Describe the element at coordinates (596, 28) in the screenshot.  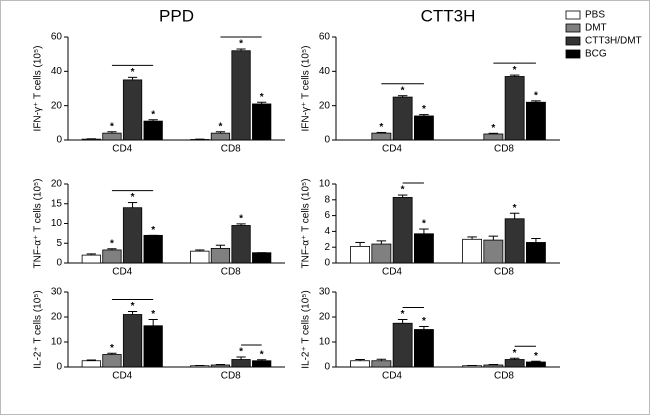
I see `legend-label: DMT` at that location.